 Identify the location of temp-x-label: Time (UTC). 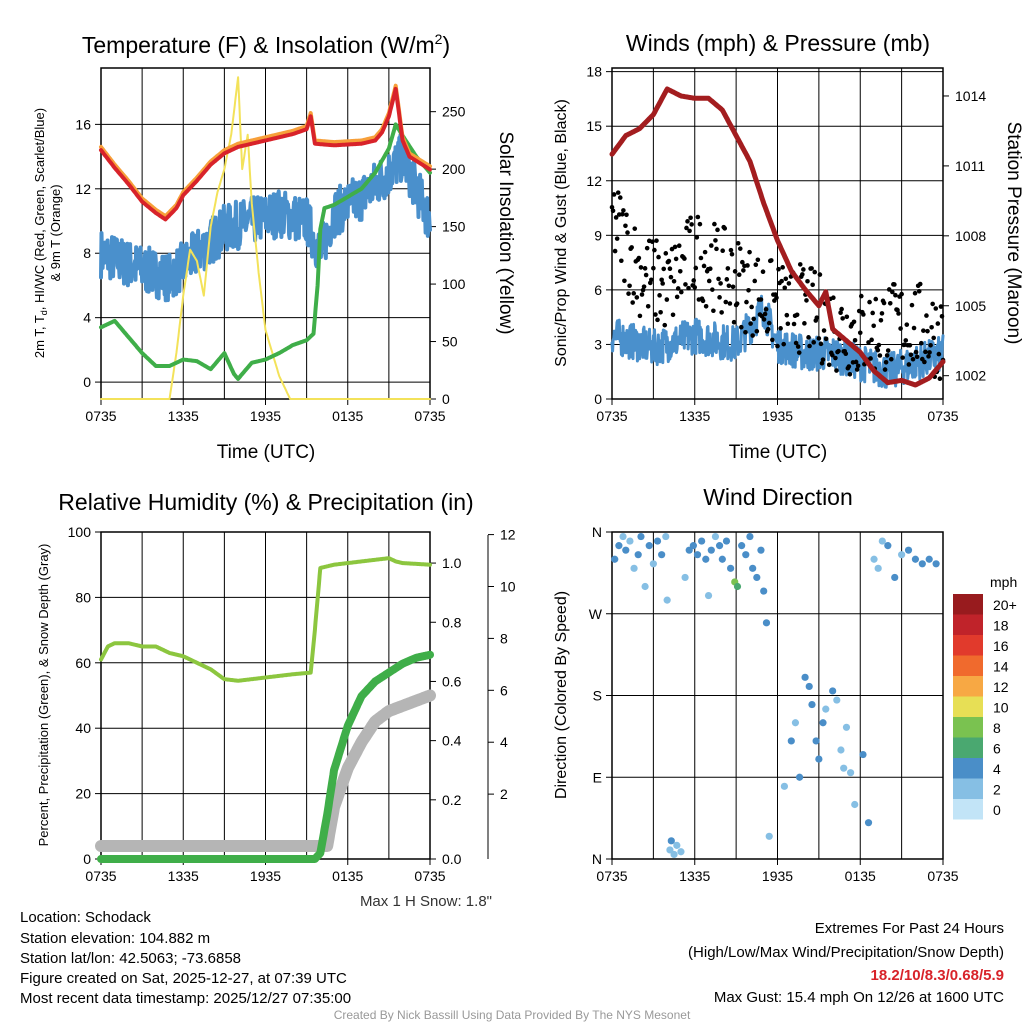
(266, 452).